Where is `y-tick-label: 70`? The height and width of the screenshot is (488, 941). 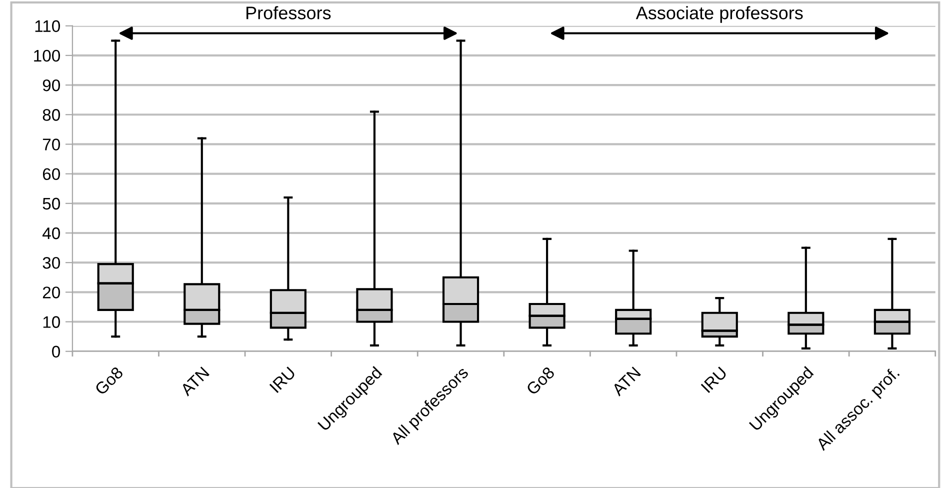 y-tick-label: 70 is located at coordinates (51, 144).